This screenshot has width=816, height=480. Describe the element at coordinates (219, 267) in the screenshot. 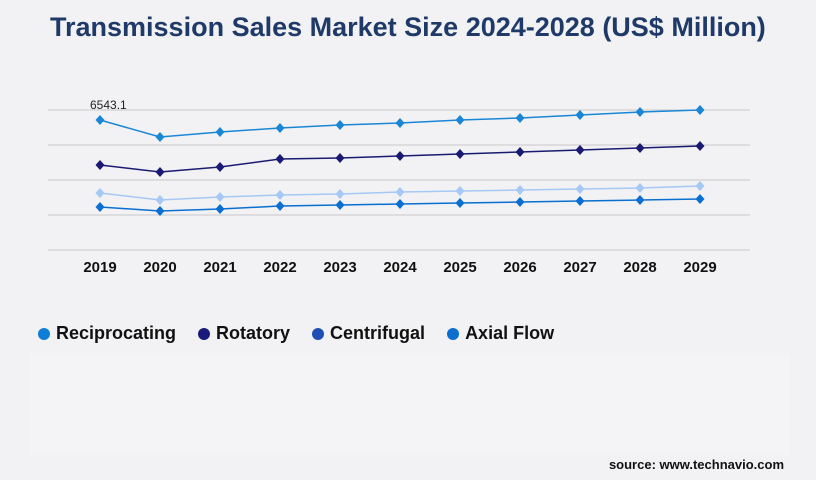

I see `x-tick-label: 2021` at that location.